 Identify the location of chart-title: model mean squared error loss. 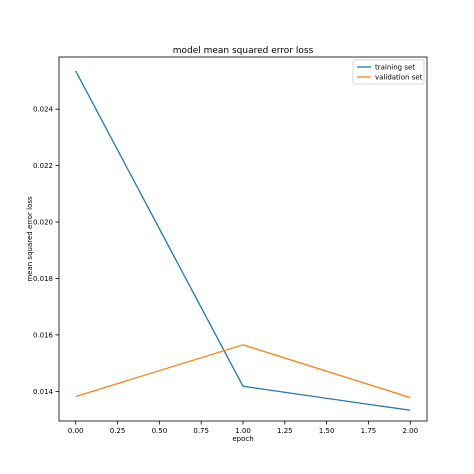
(243, 51).